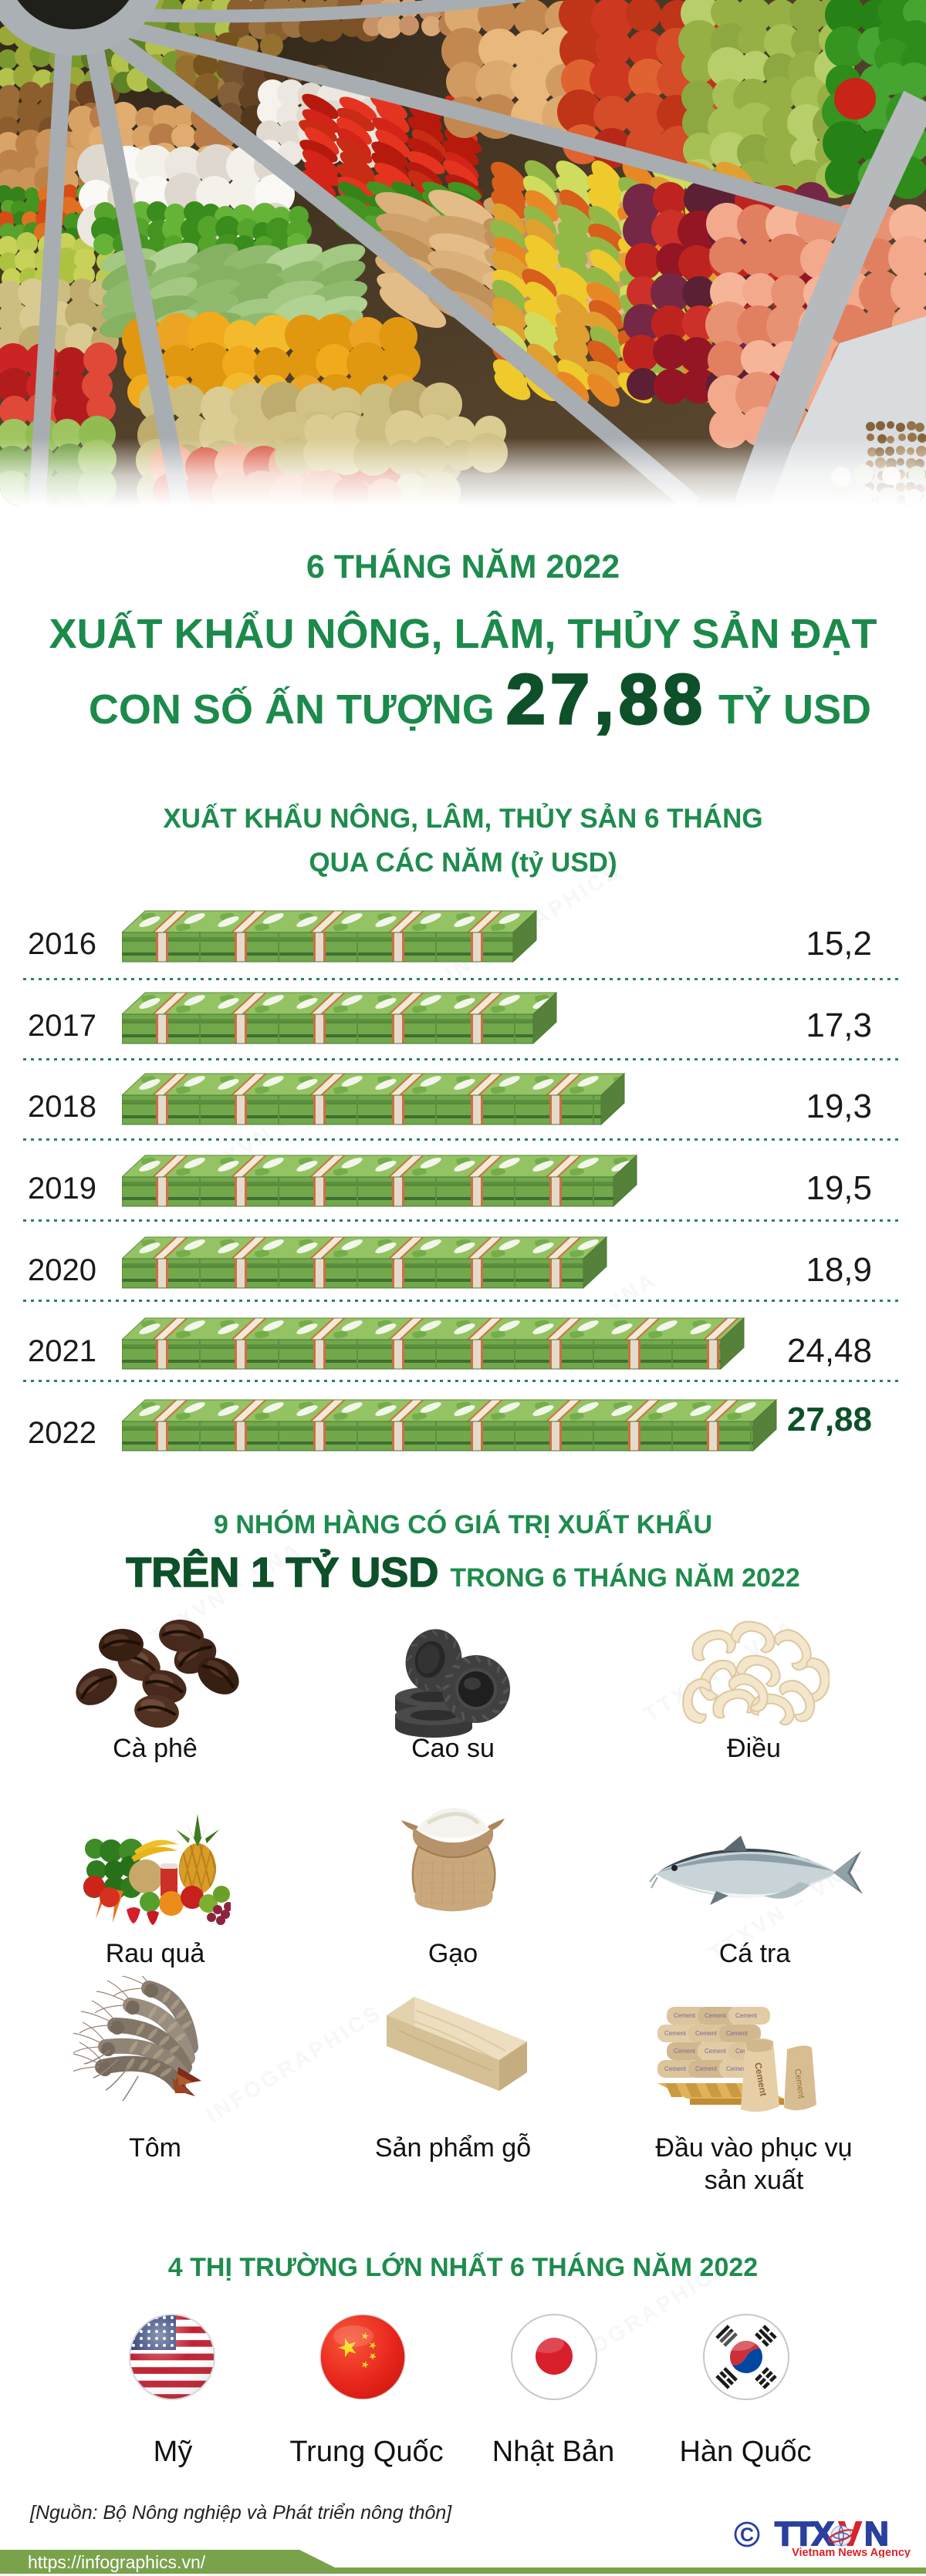 The image size is (926, 2576). What do you see at coordinates (804, 2534) in the screenshot?
I see `svg-text: TTX` at bounding box center [804, 2534].